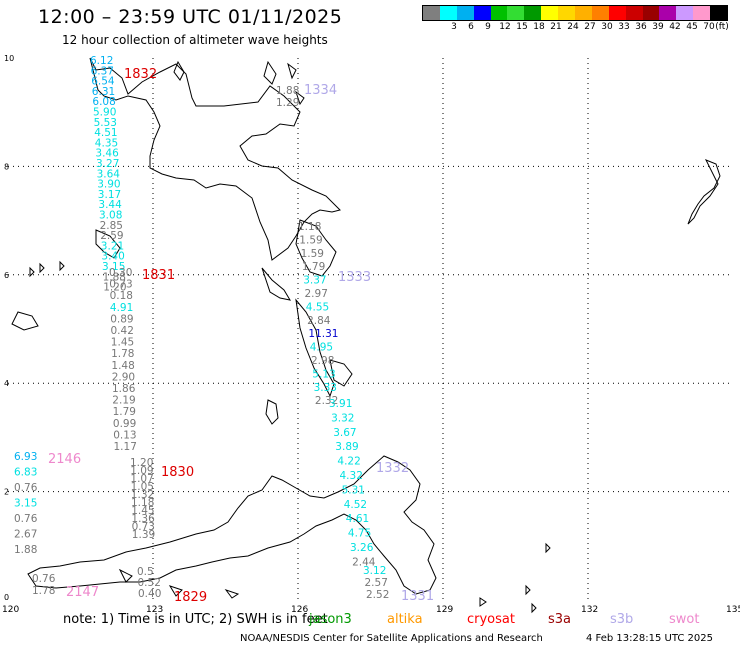  I want to click on altimeter-track: 0.761.78, so click(44, 585).